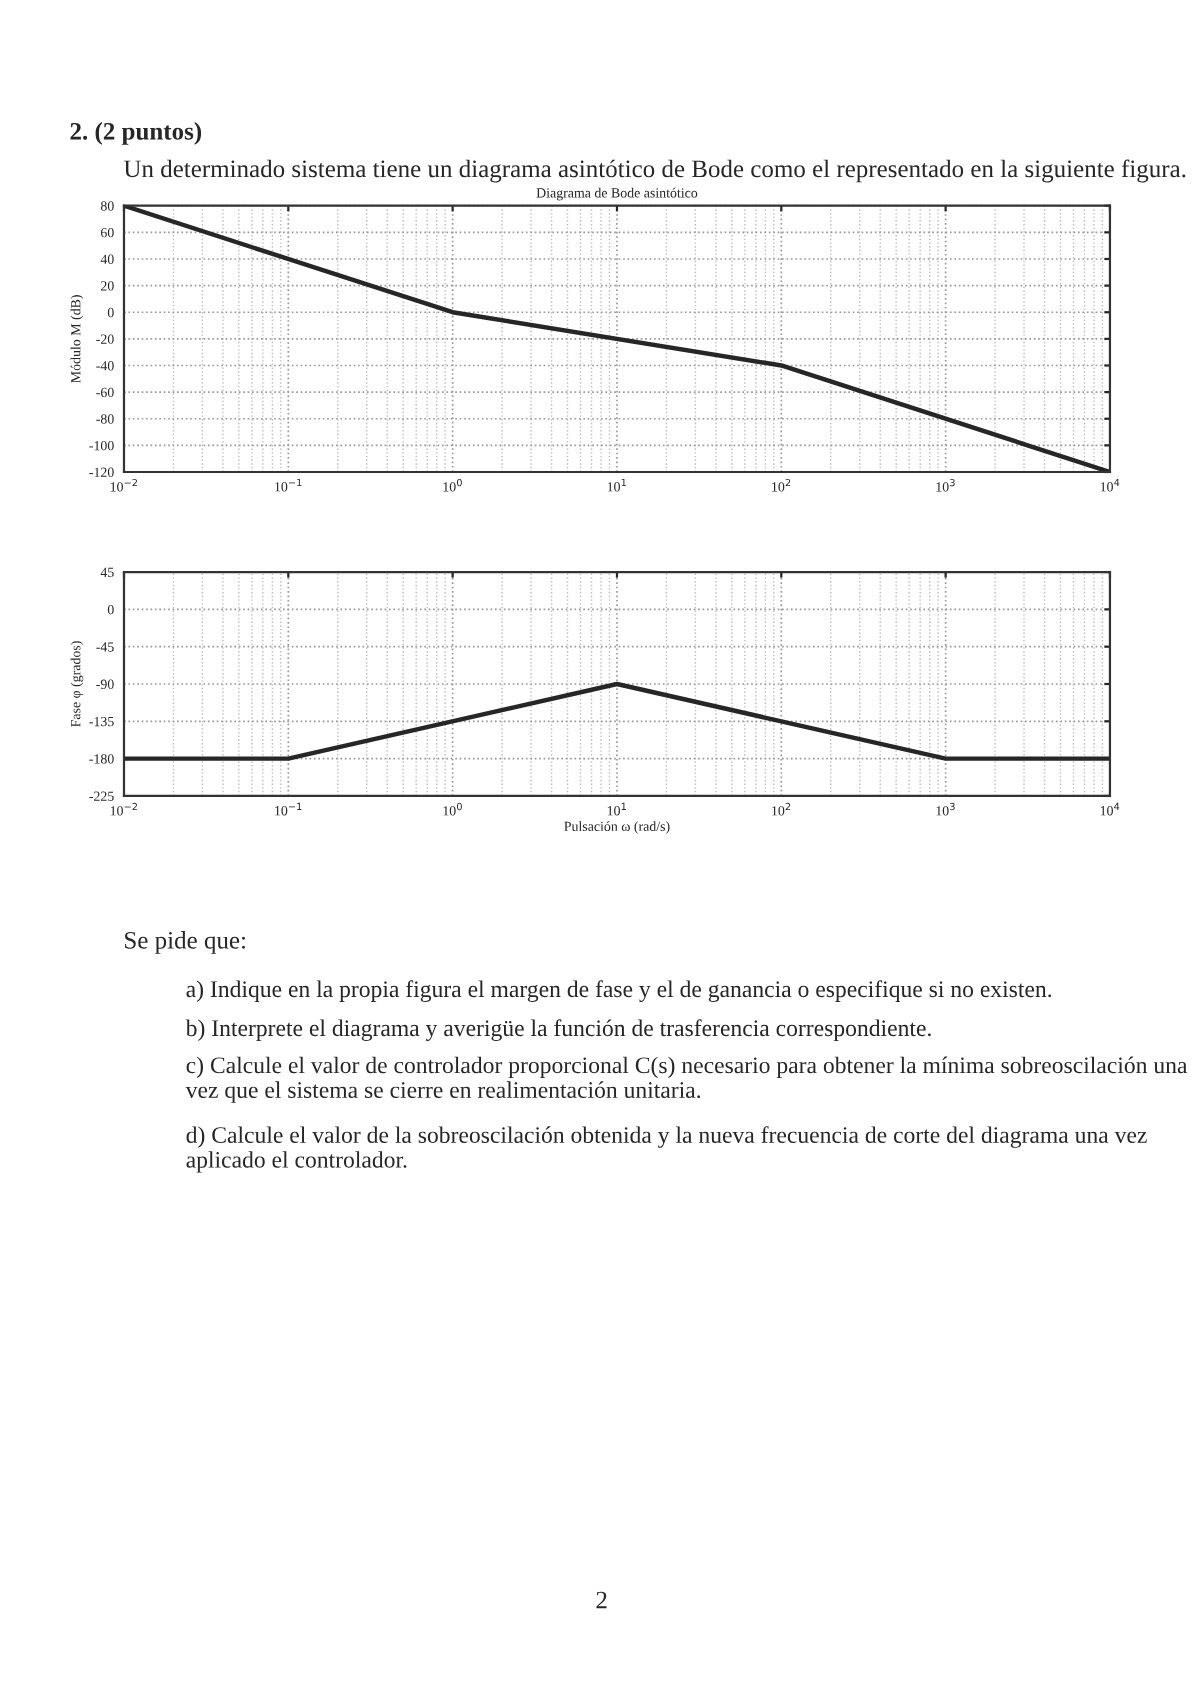 This screenshot has width=1198, height=1696. I want to click on text: Un determinado sistema tiene un diagrama asintótico de Bode como el representado en la siguiente figura., so click(654, 171).